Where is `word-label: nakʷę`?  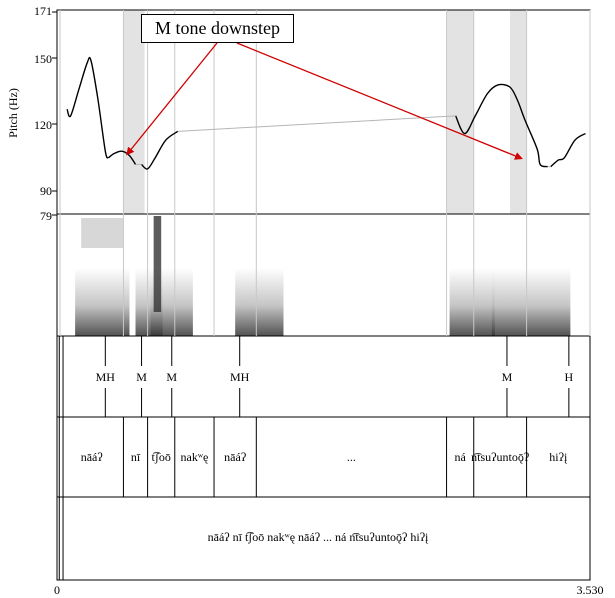
word-label: nakʷę is located at coordinates (195, 457).